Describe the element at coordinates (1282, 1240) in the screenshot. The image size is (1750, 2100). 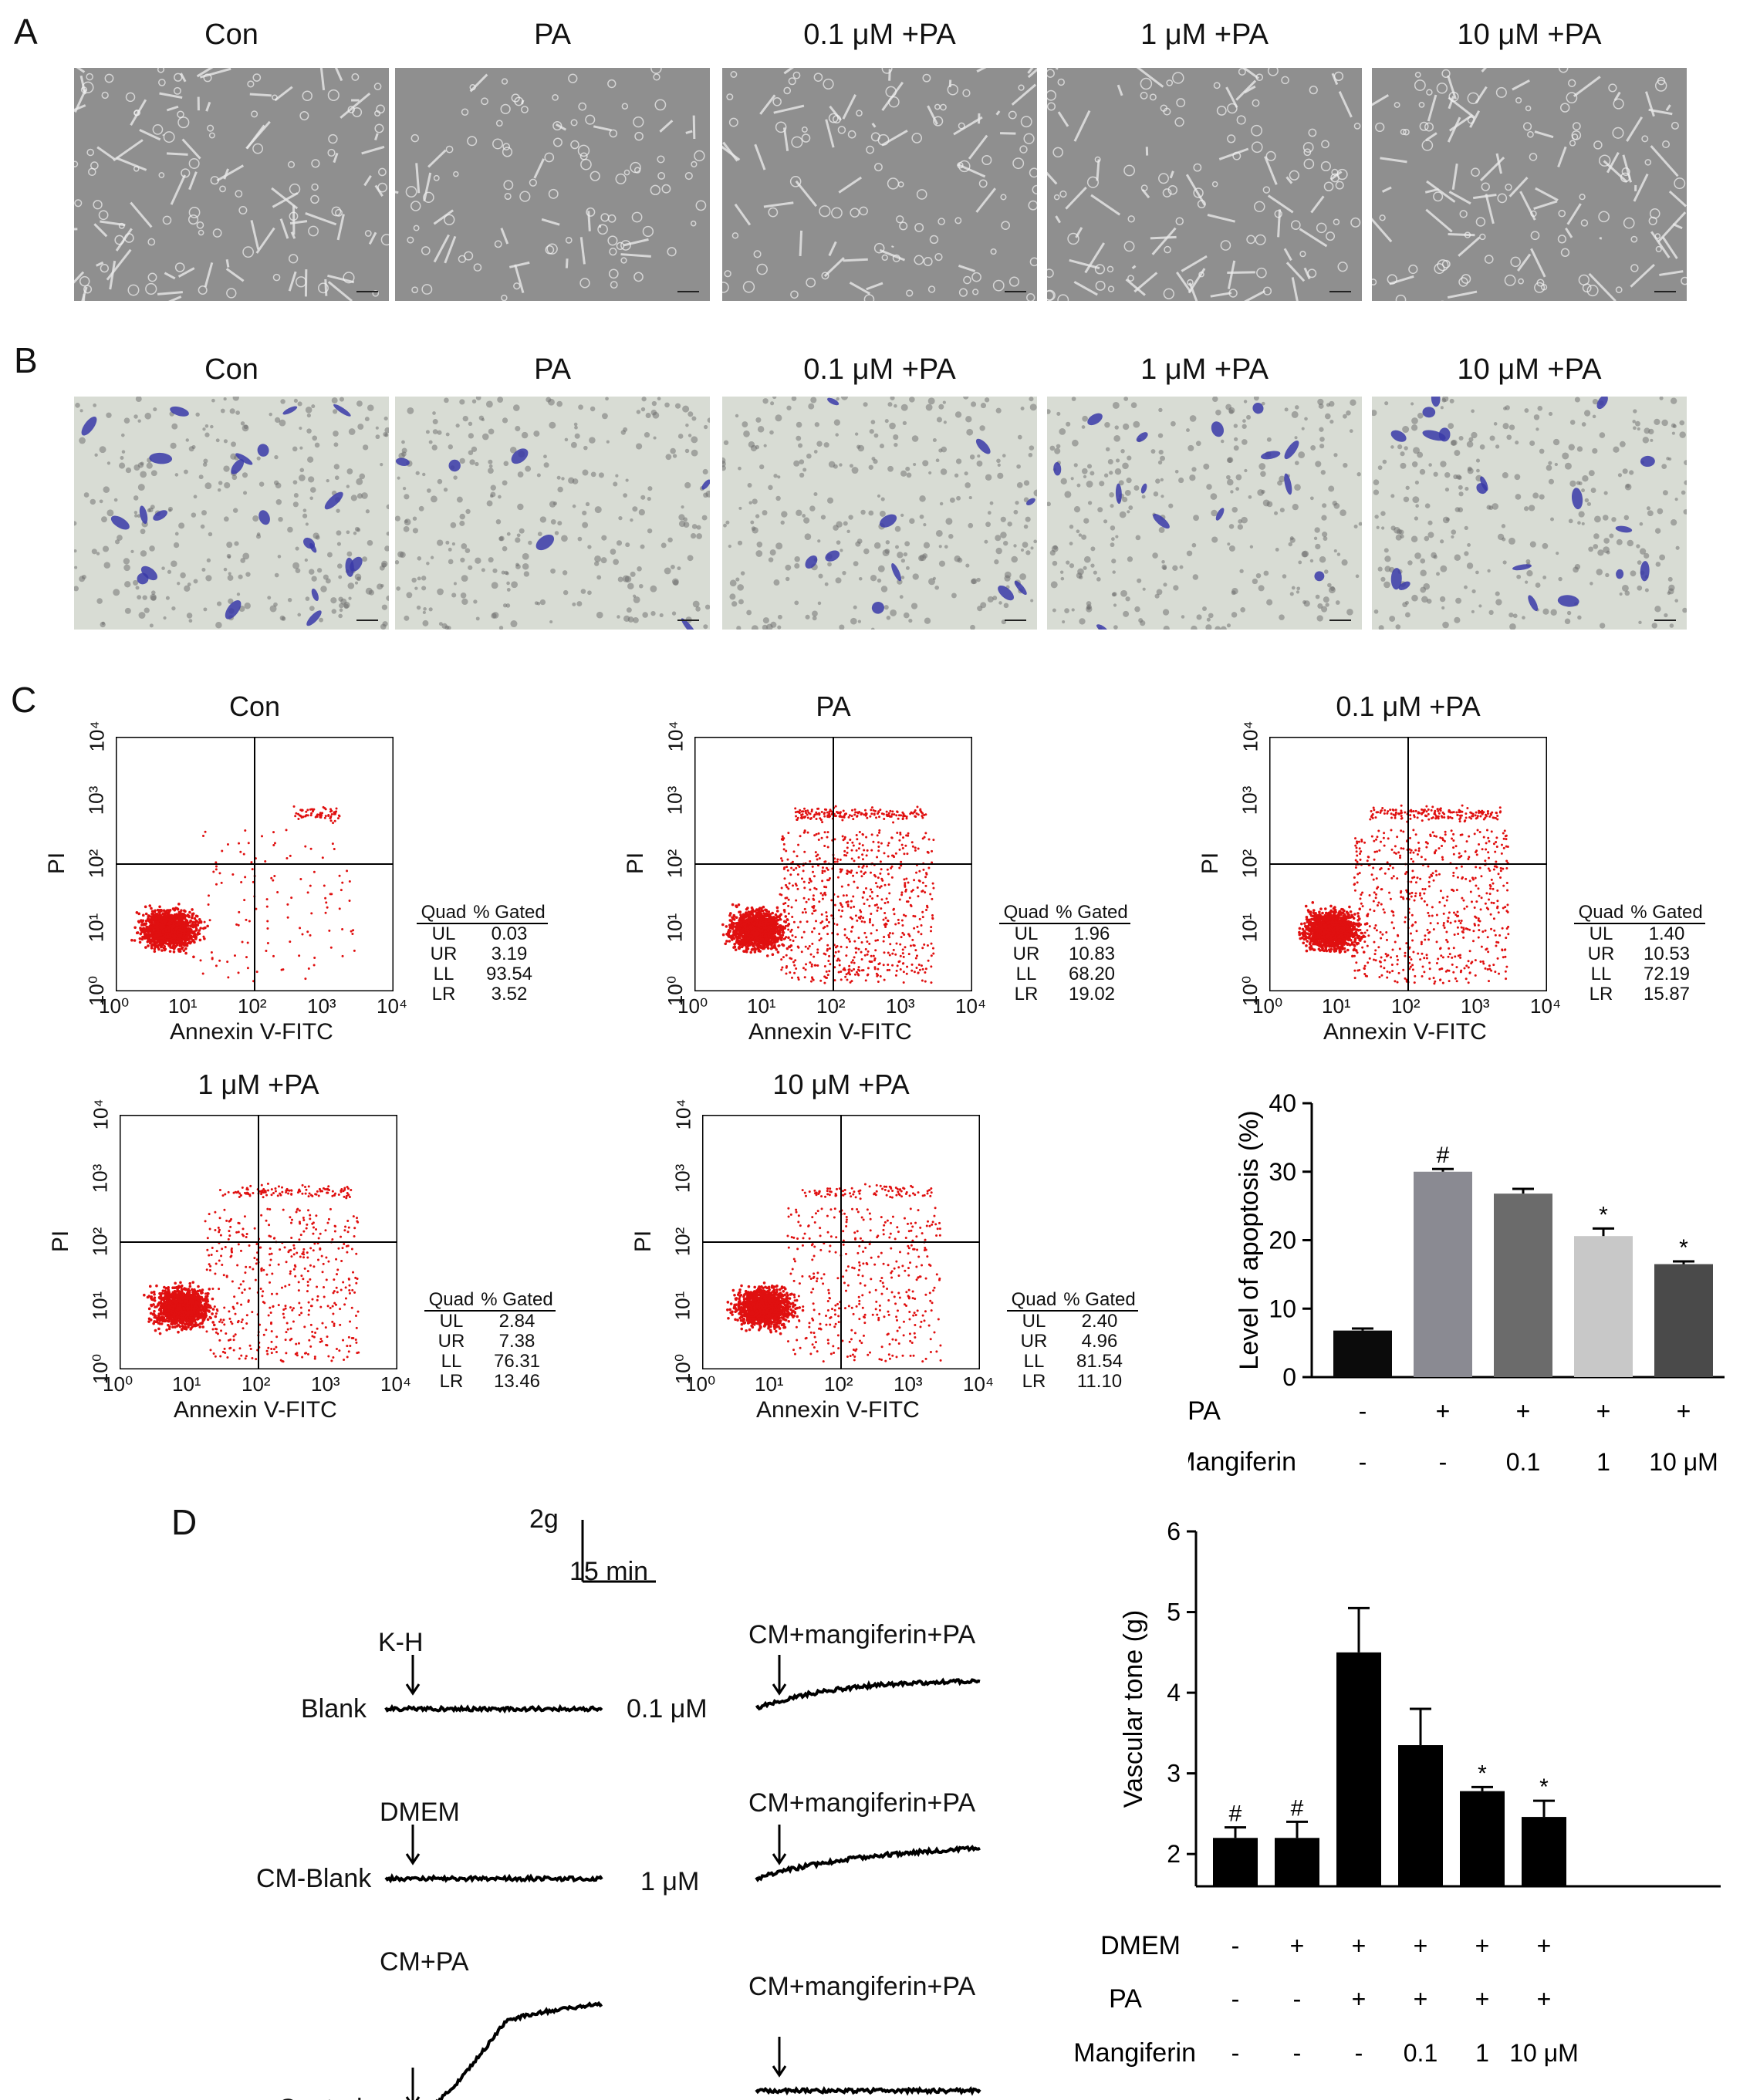
I see `y-tick-label: 20` at that location.